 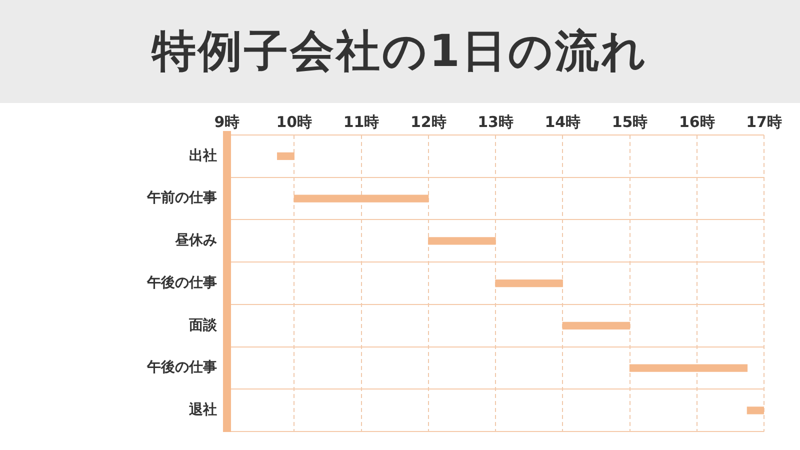 What do you see at coordinates (181, 198) in the screenshot?
I see `y-tick-label: 午前の仕事` at bounding box center [181, 198].